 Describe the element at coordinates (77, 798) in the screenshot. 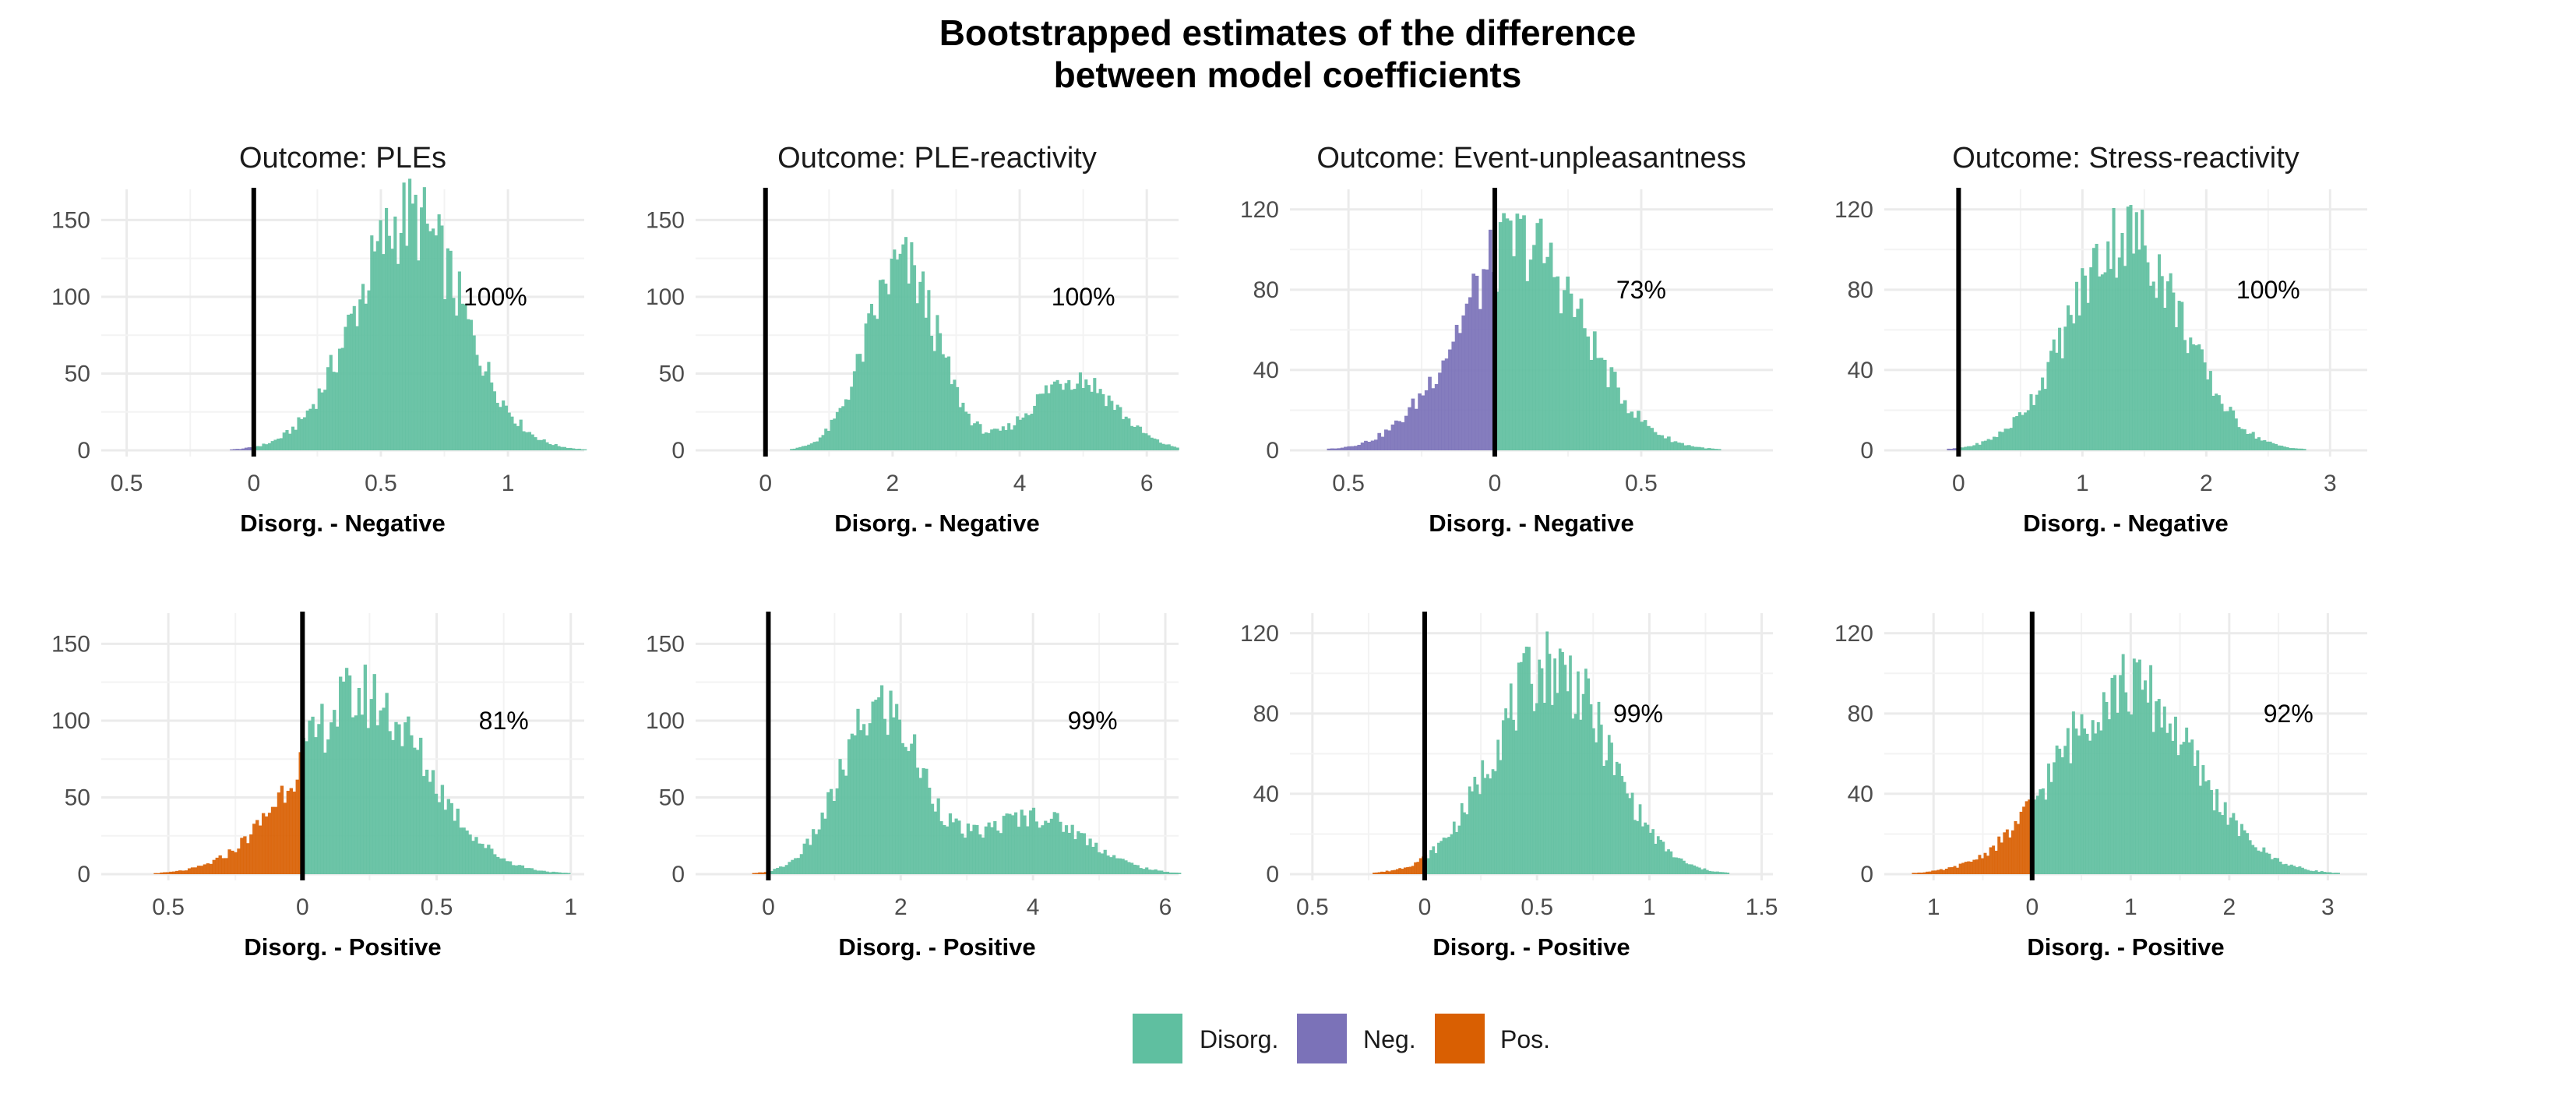

I see `y-tick-label: 50` at that location.